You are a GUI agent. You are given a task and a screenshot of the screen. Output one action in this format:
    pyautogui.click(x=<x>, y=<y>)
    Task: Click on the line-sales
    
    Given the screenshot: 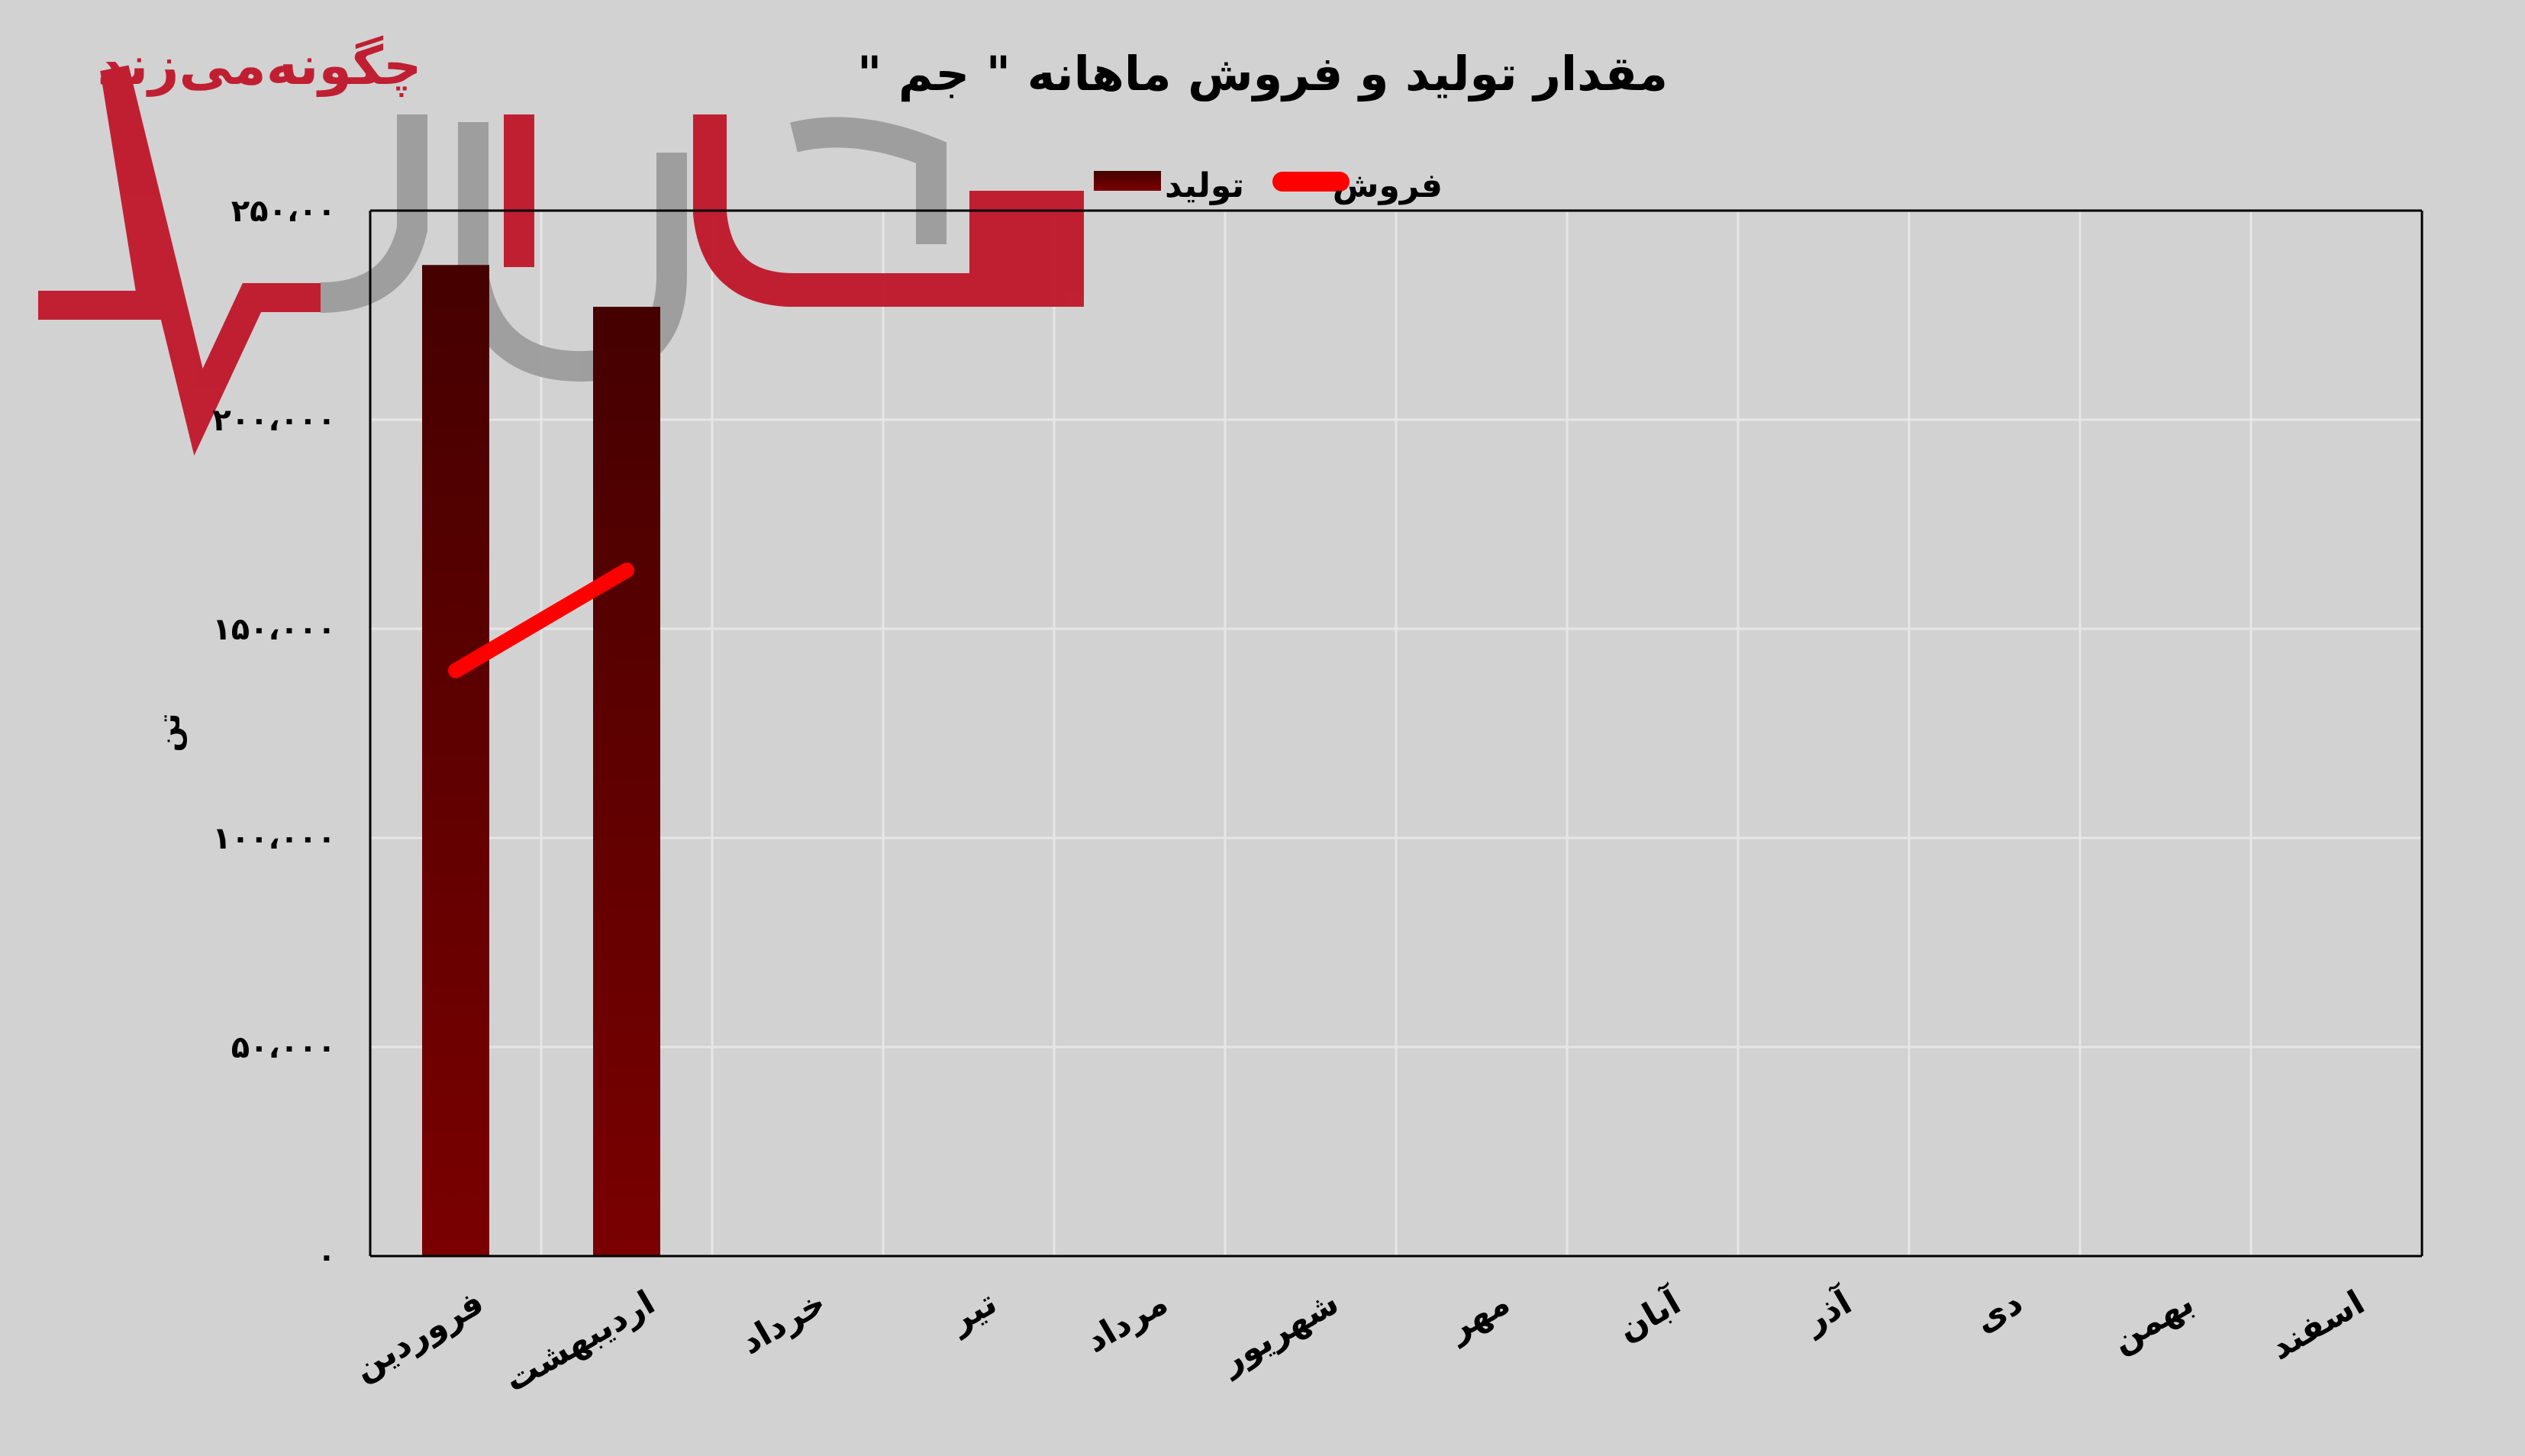 What is the action you would take?
    pyautogui.click(x=541, y=620)
    